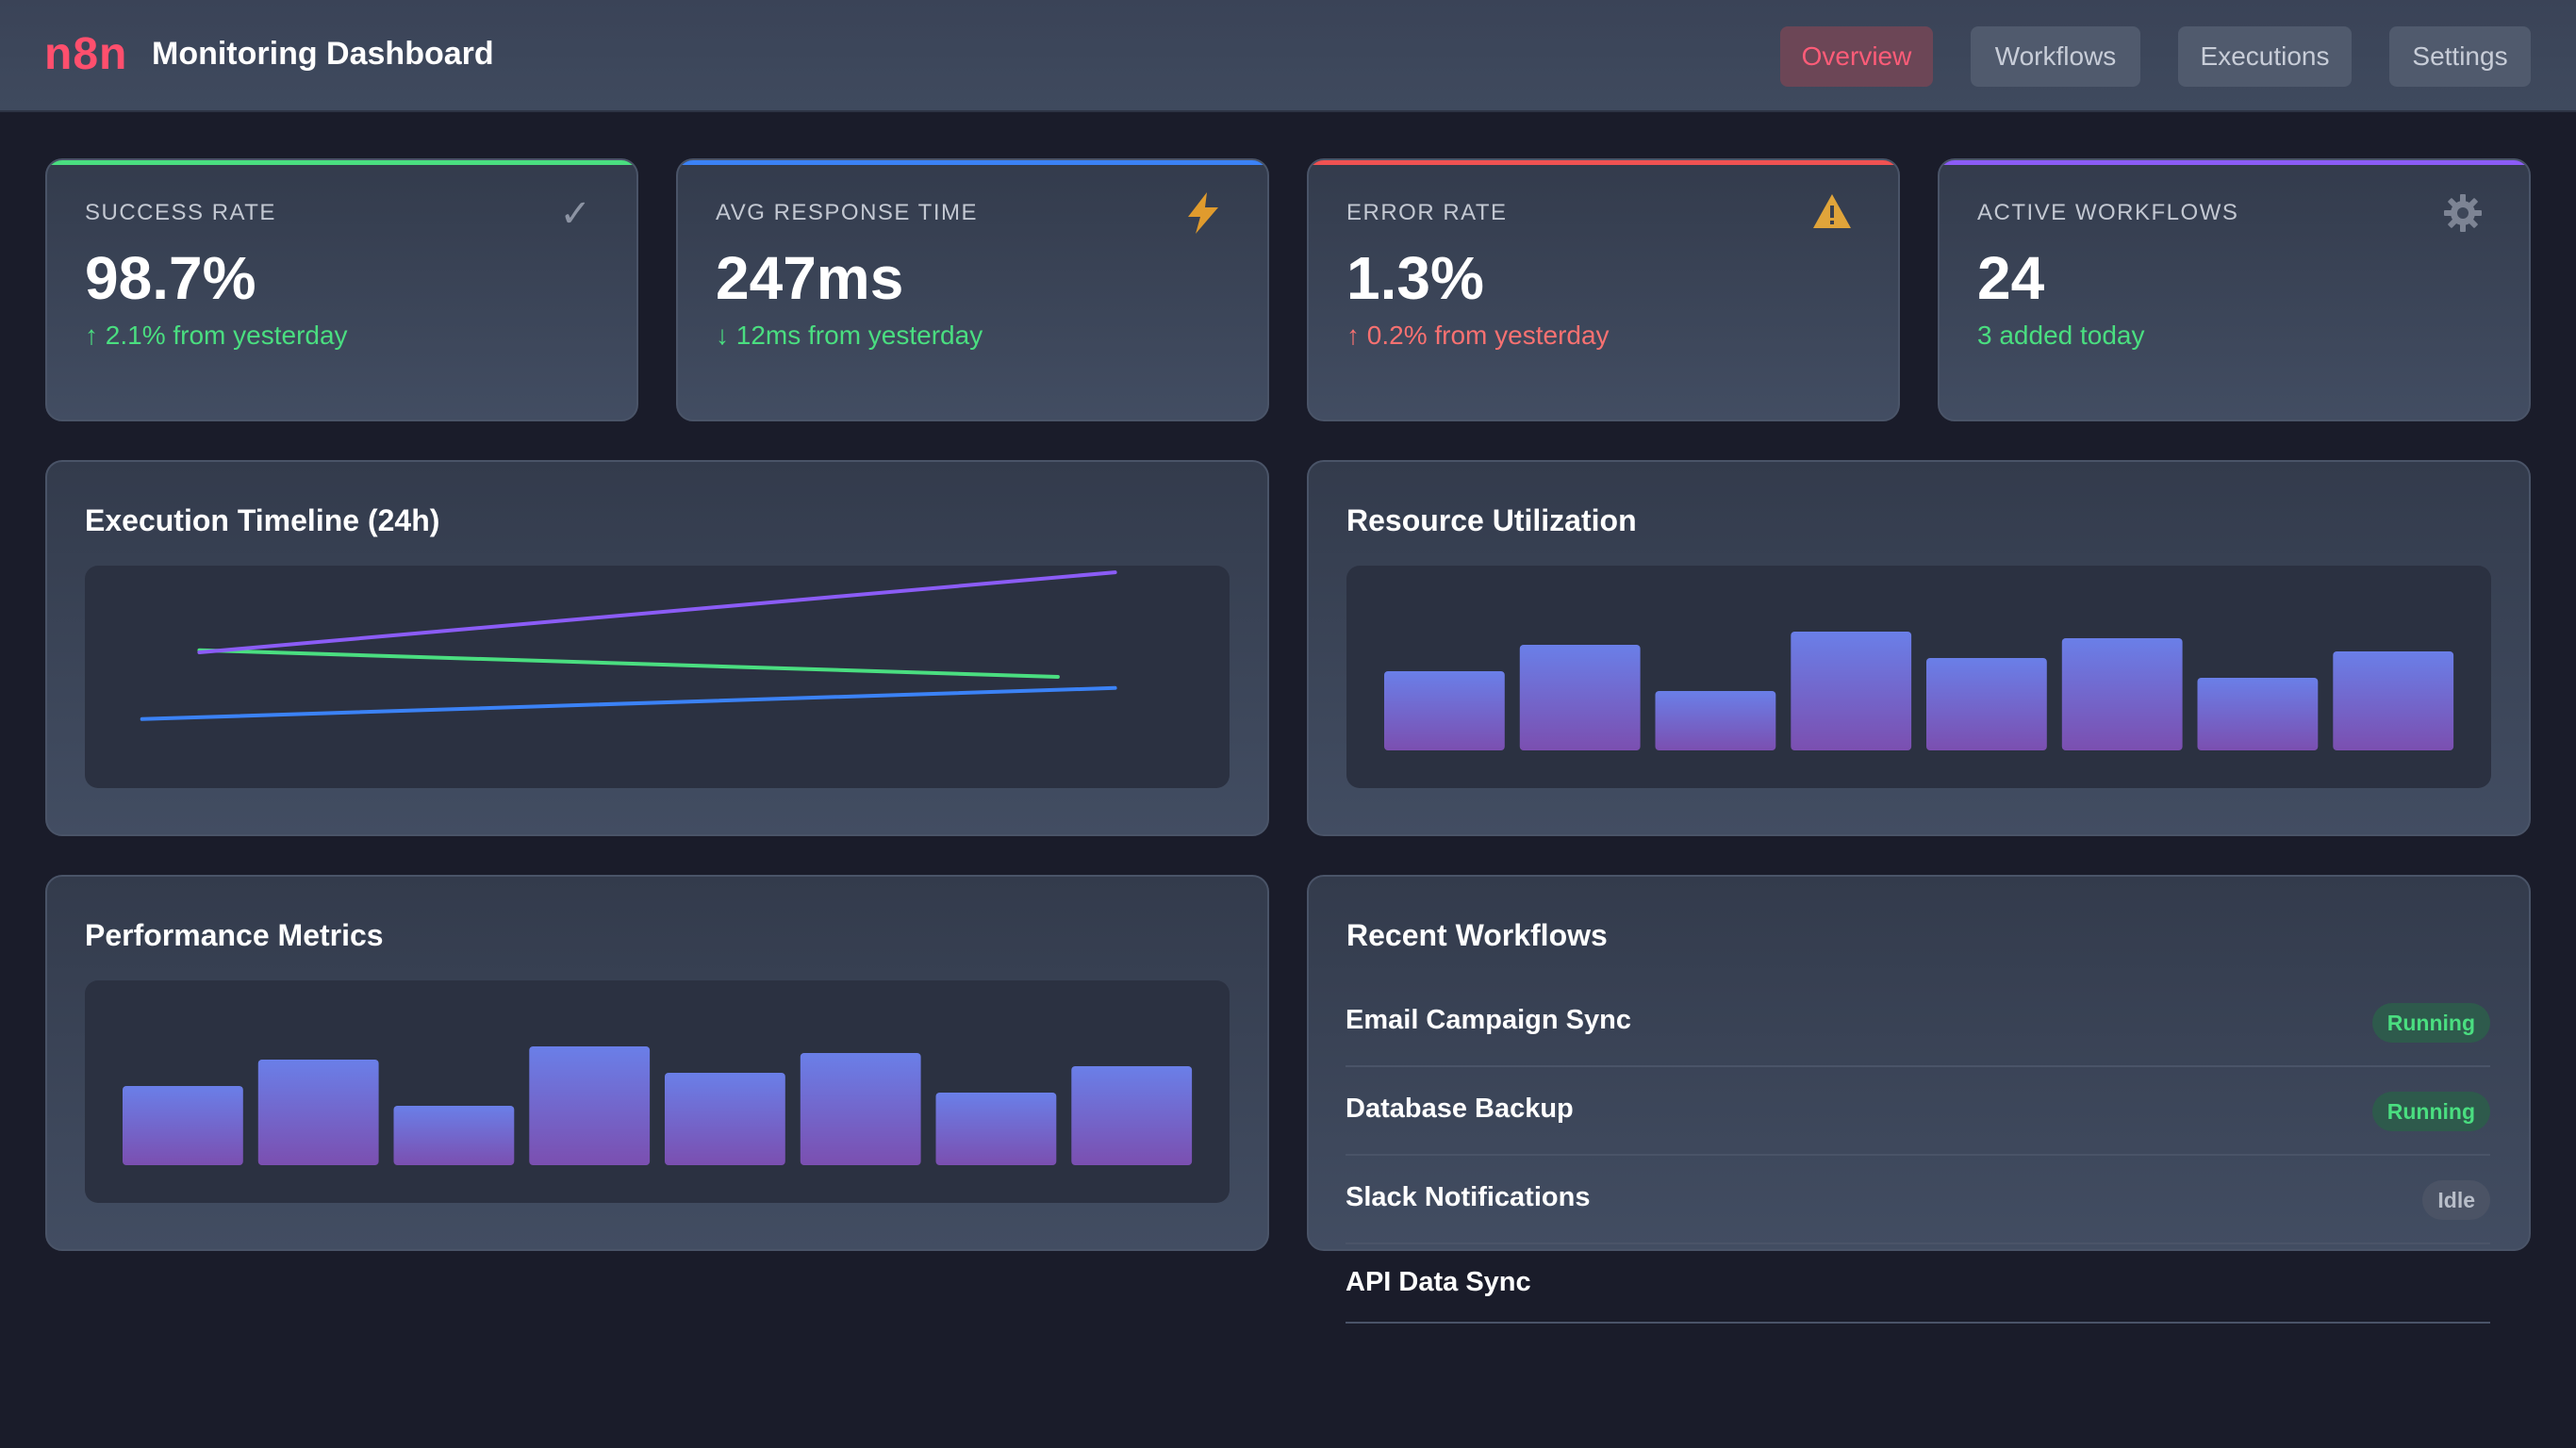 The width and height of the screenshot is (2576, 1448). I want to click on panel-title: Recent Workflows, so click(1477, 935).